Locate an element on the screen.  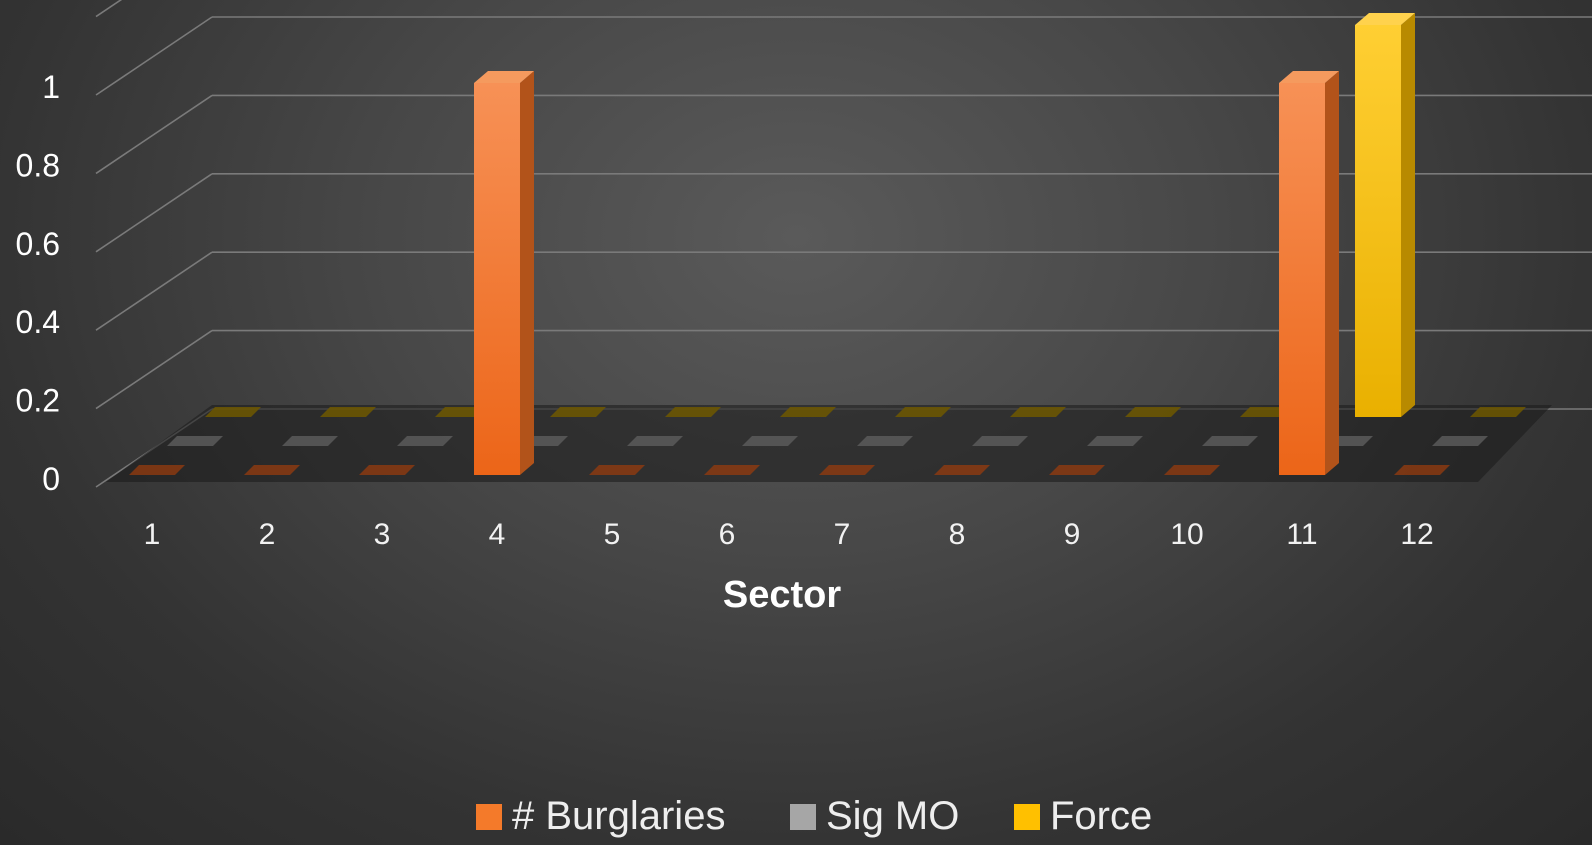
legend-item: Force is located at coordinates (1083, 816).